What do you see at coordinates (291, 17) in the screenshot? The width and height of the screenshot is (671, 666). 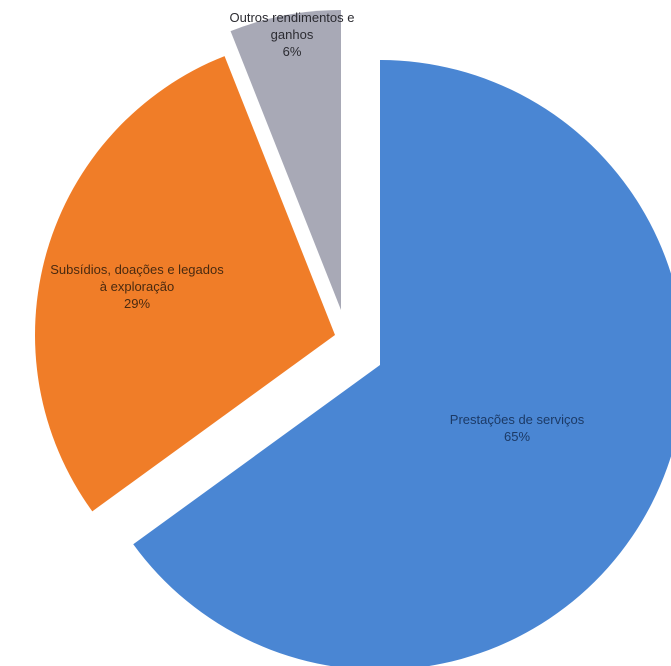 I see `slice-name-line: Outros rendimentos e` at bounding box center [291, 17].